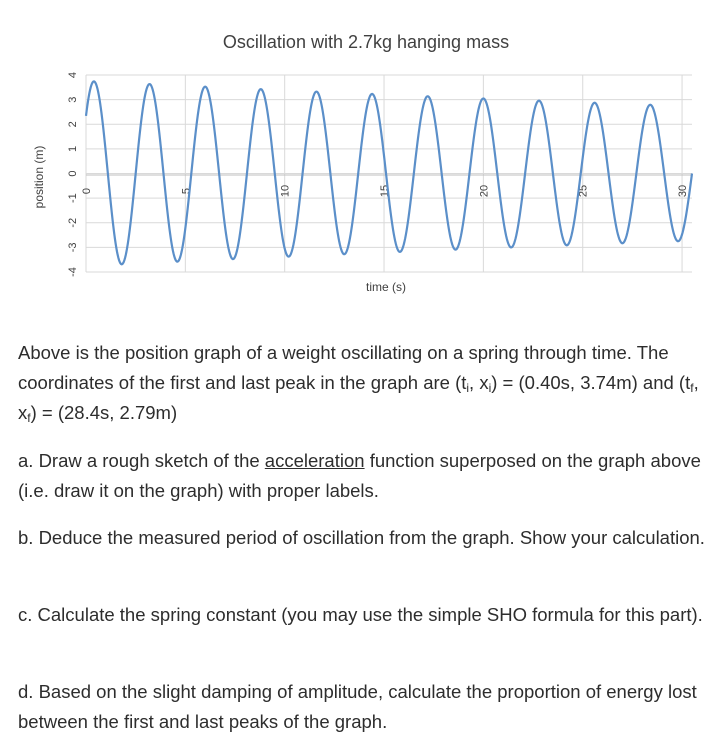  What do you see at coordinates (73, 272) in the screenshot?
I see `y-tick-label: -4` at bounding box center [73, 272].